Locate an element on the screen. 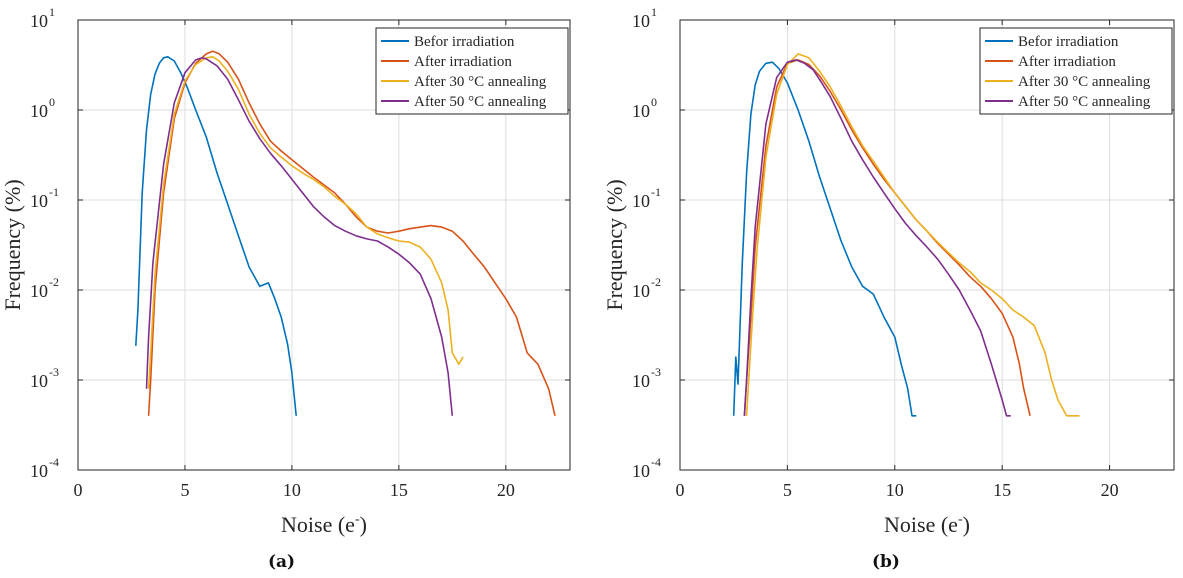 The width and height of the screenshot is (1183, 578). panel-label-a: (a) is located at coordinates (282, 562).